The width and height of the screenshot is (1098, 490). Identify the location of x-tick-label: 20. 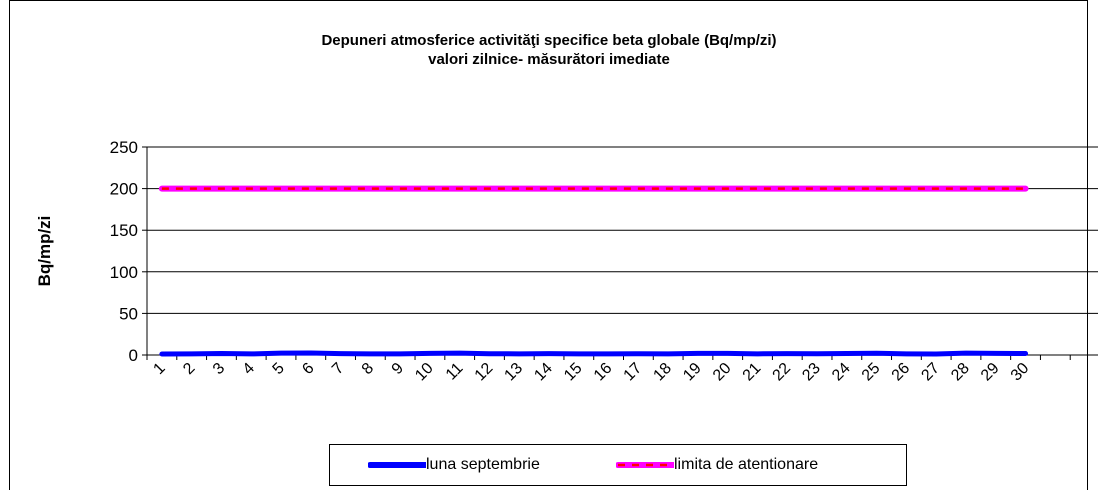
(722, 372).